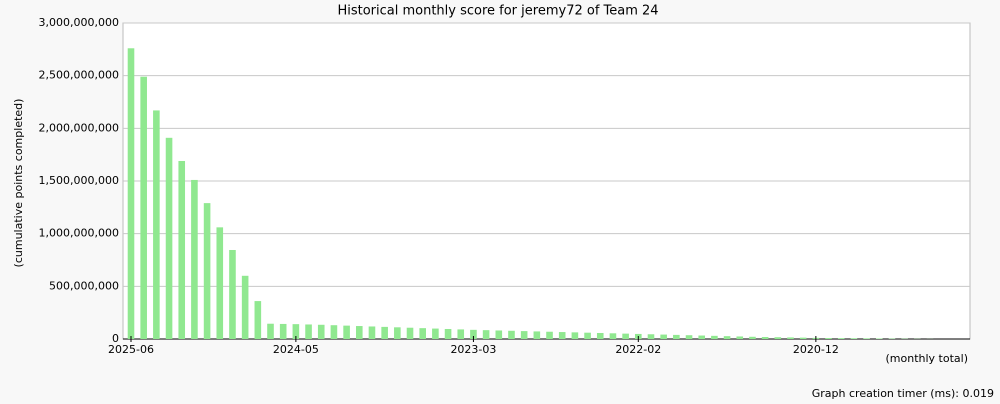 The image size is (1000, 404). Describe the element at coordinates (473, 349) in the screenshot. I see `x-tick-label: 2023-03` at that location.